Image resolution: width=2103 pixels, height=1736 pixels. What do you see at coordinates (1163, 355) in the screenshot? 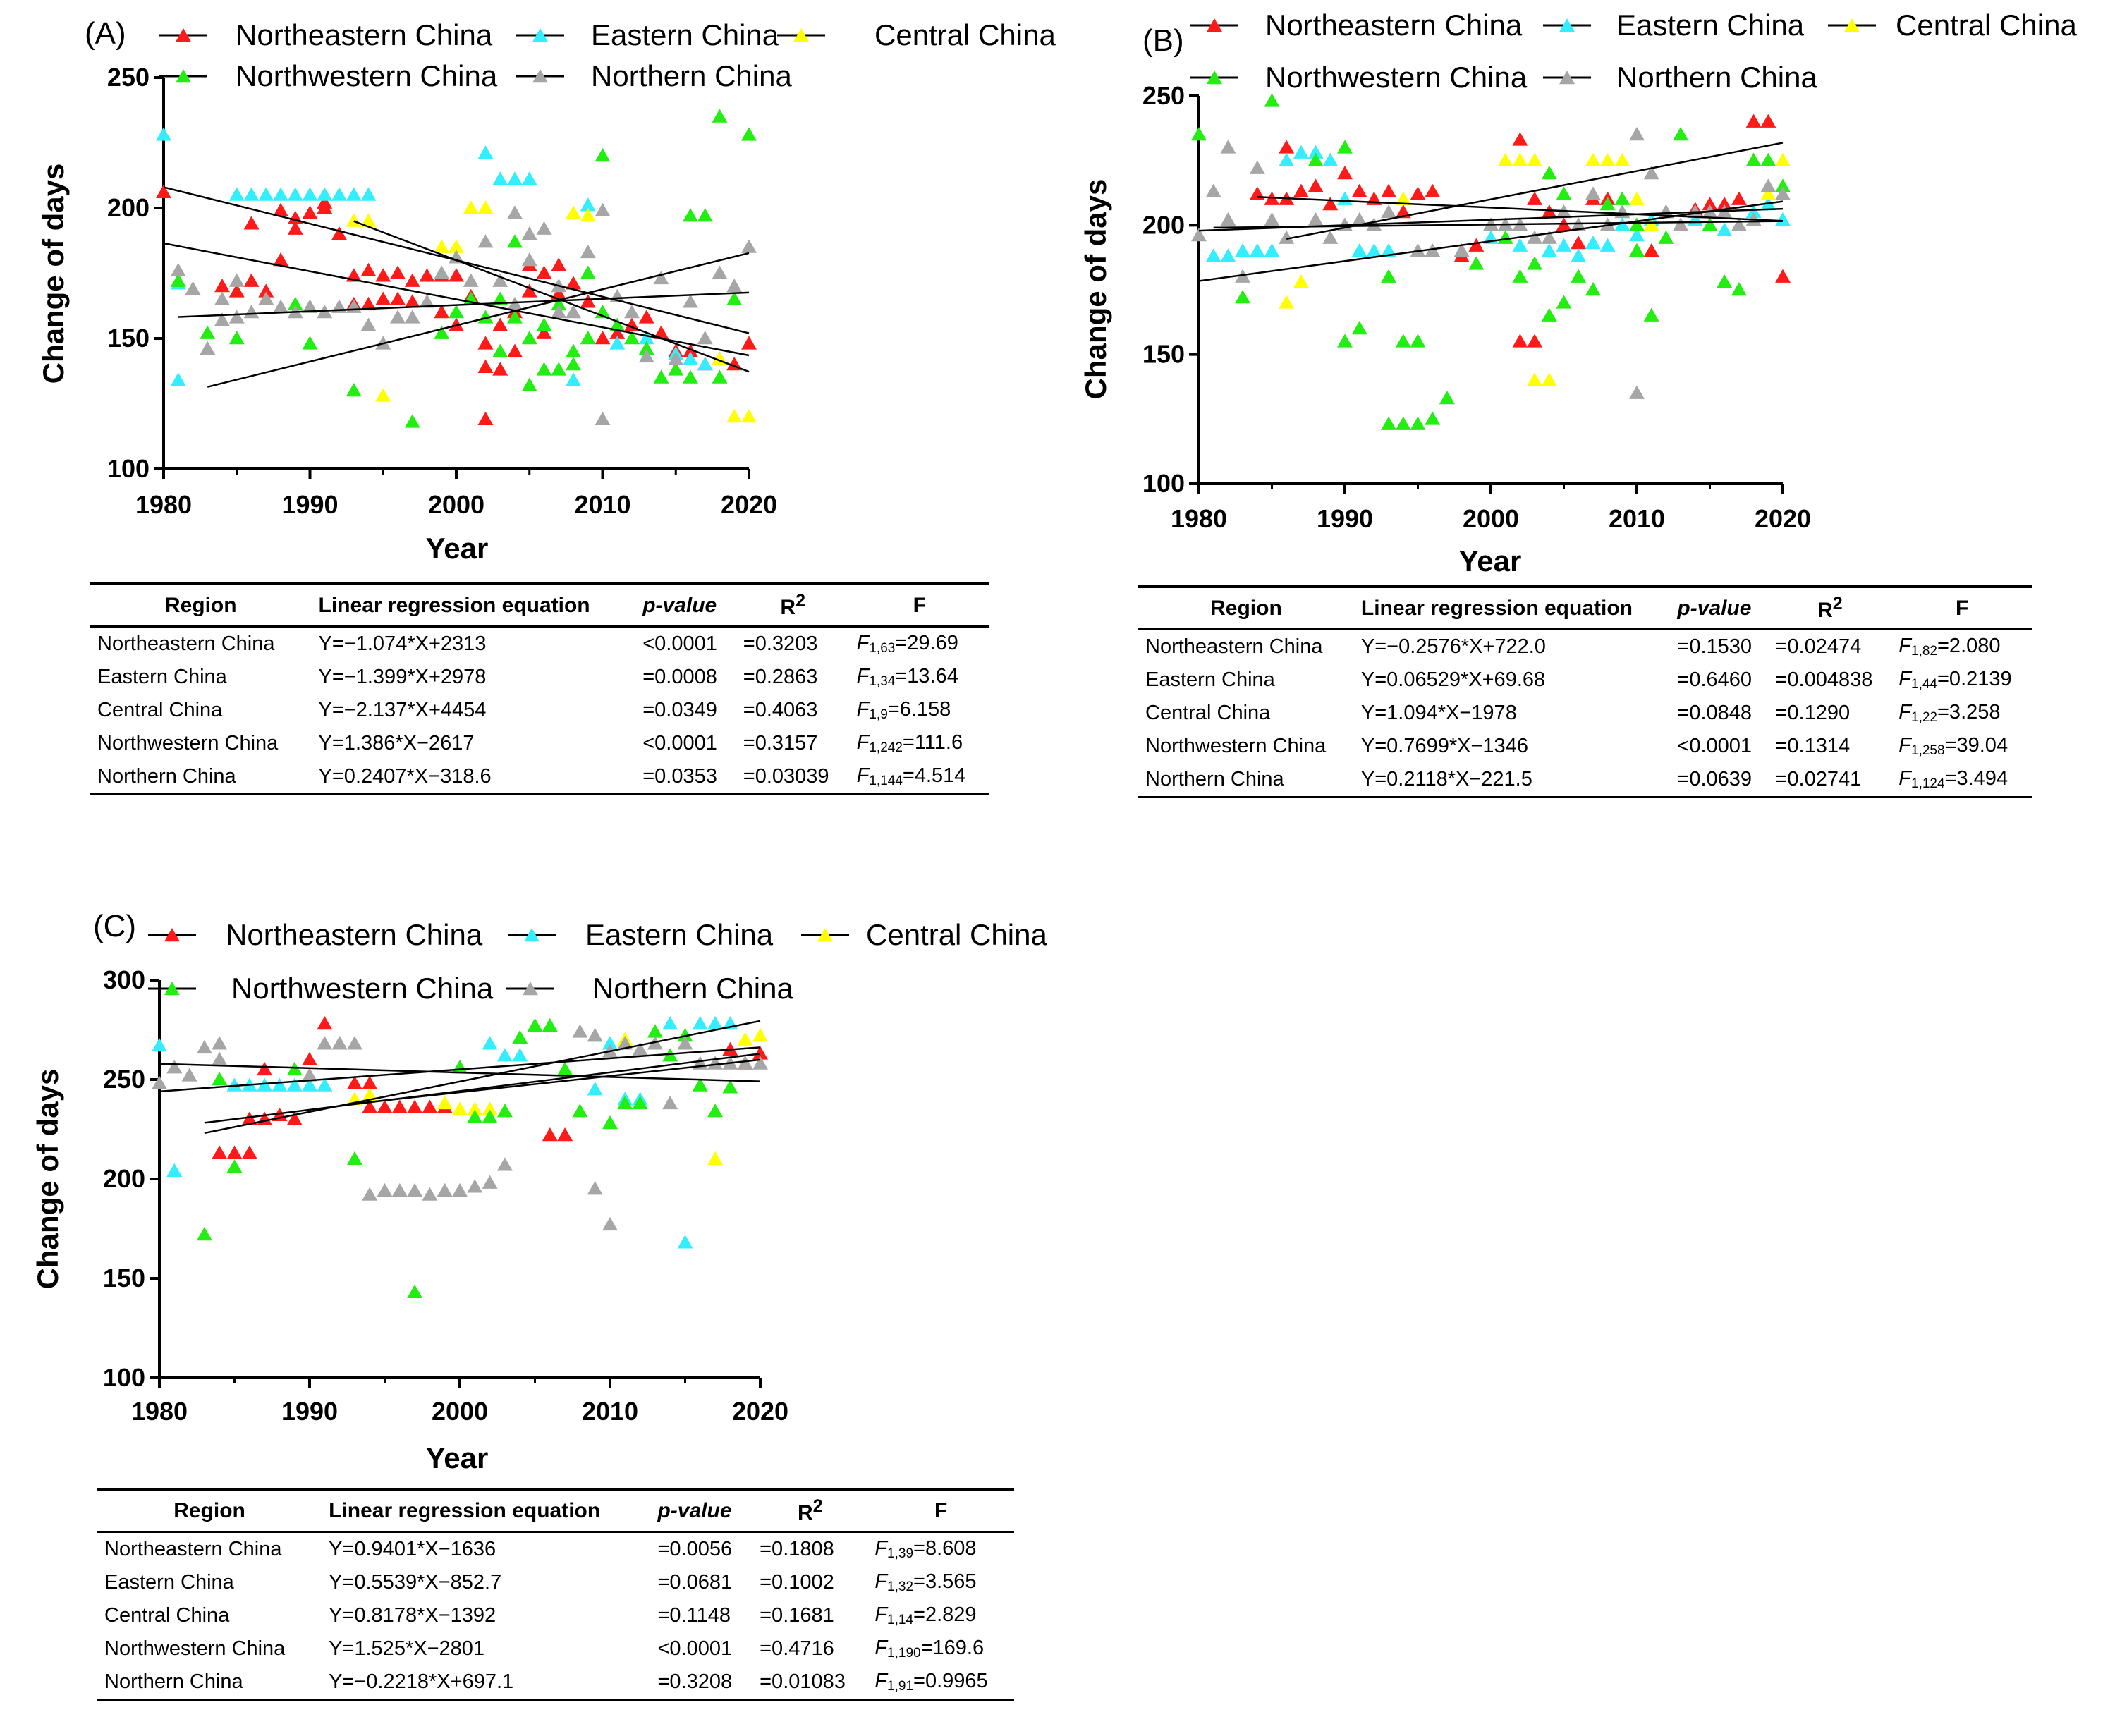
I see `y-tick-label: 150` at bounding box center [1163, 355].